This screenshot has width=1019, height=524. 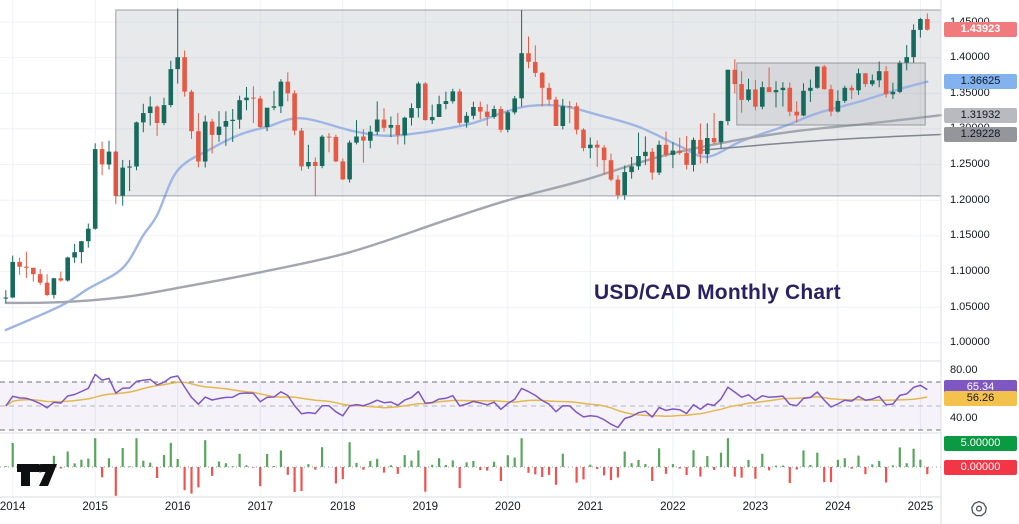 What do you see at coordinates (970, 342) in the screenshot?
I see `price-axis-label: 1.00000` at bounding box center [970, 342].